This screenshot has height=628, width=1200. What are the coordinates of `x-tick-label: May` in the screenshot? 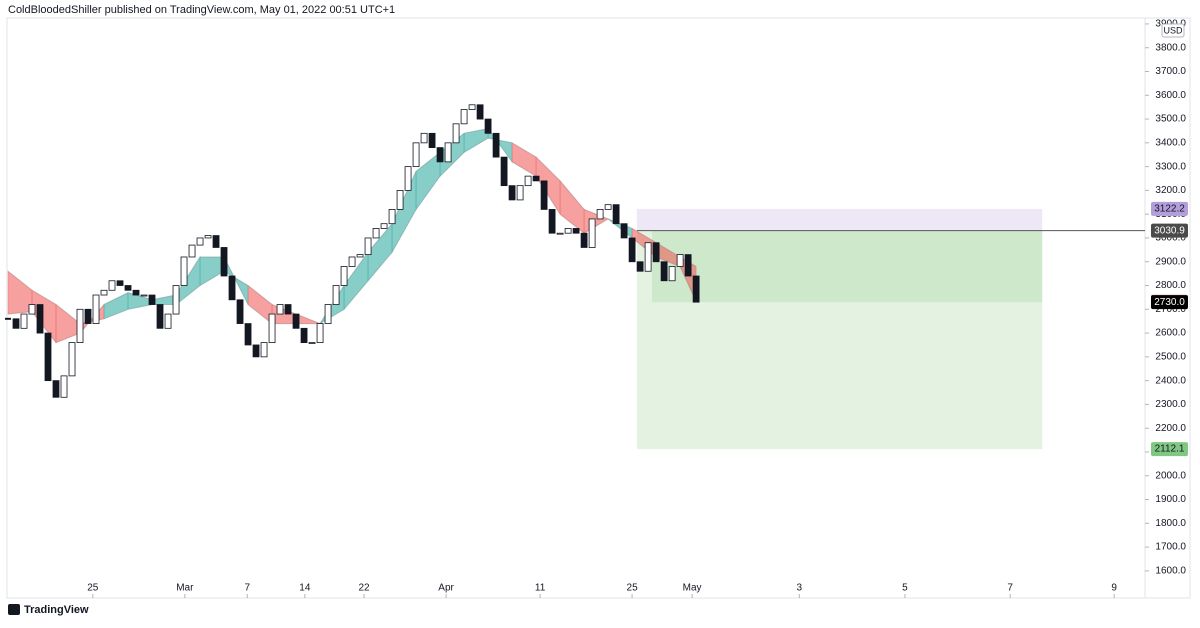 It's located at (692, 588).